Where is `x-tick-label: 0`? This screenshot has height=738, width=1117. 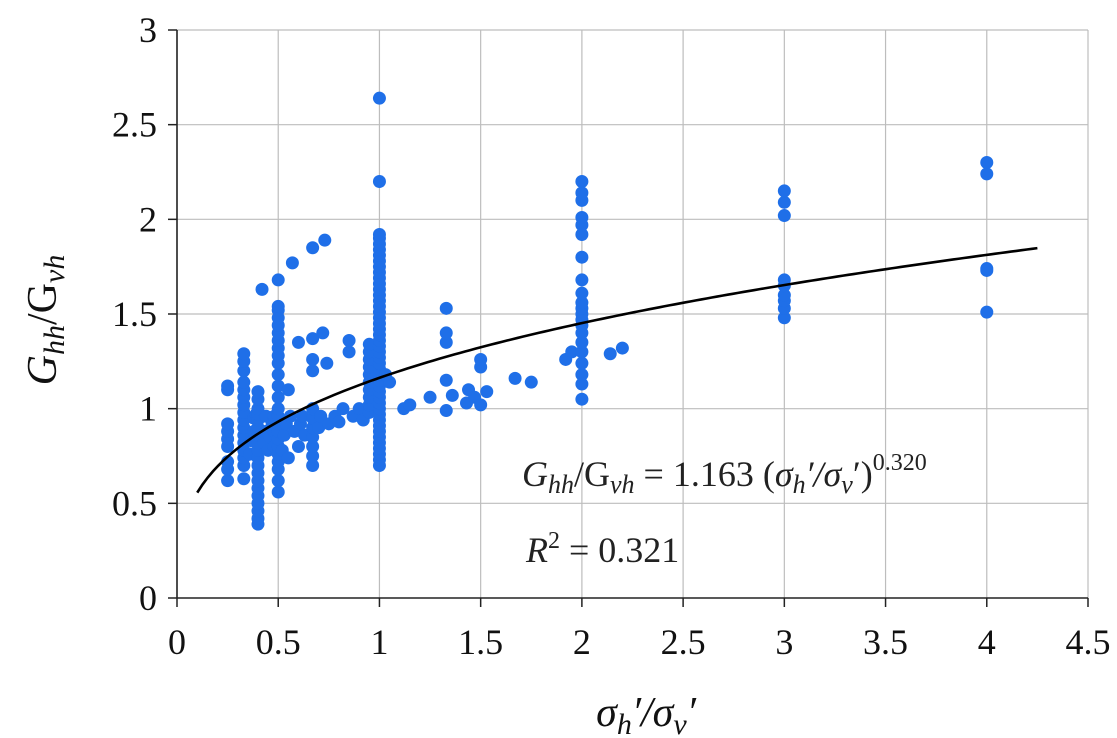 x-tick-label: 0 is located at coordinates (177, 642).